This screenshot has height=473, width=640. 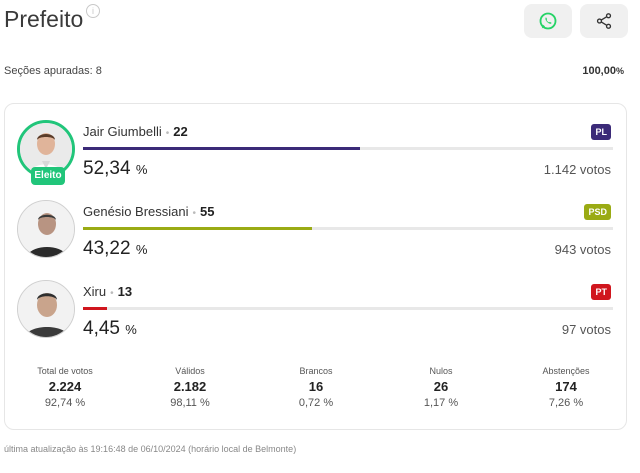 I want to click on stat-total: Total de votos 2.224 92,74 %, so click(x=65, y=387).